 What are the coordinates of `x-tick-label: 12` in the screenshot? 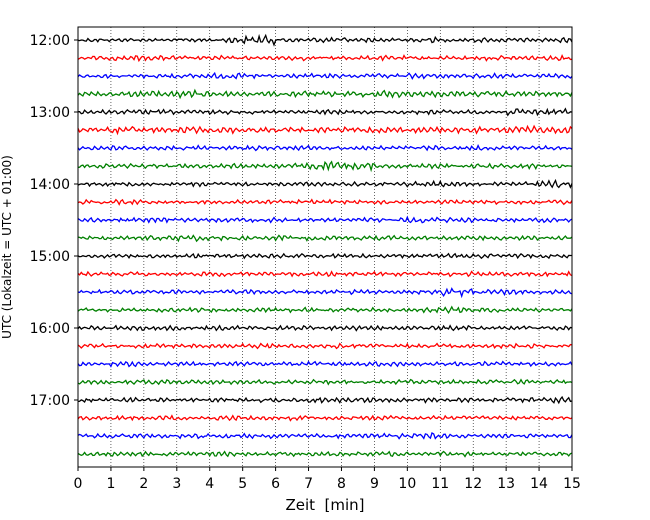 It's located at (473, 484).